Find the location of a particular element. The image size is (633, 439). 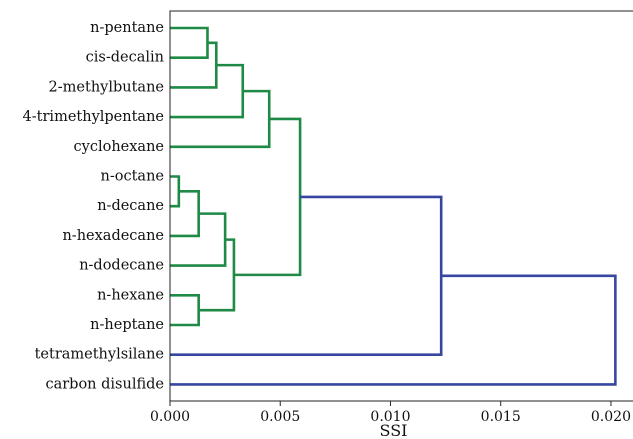

x-tick-label: 0.005 is located at coordinates (280, 417).